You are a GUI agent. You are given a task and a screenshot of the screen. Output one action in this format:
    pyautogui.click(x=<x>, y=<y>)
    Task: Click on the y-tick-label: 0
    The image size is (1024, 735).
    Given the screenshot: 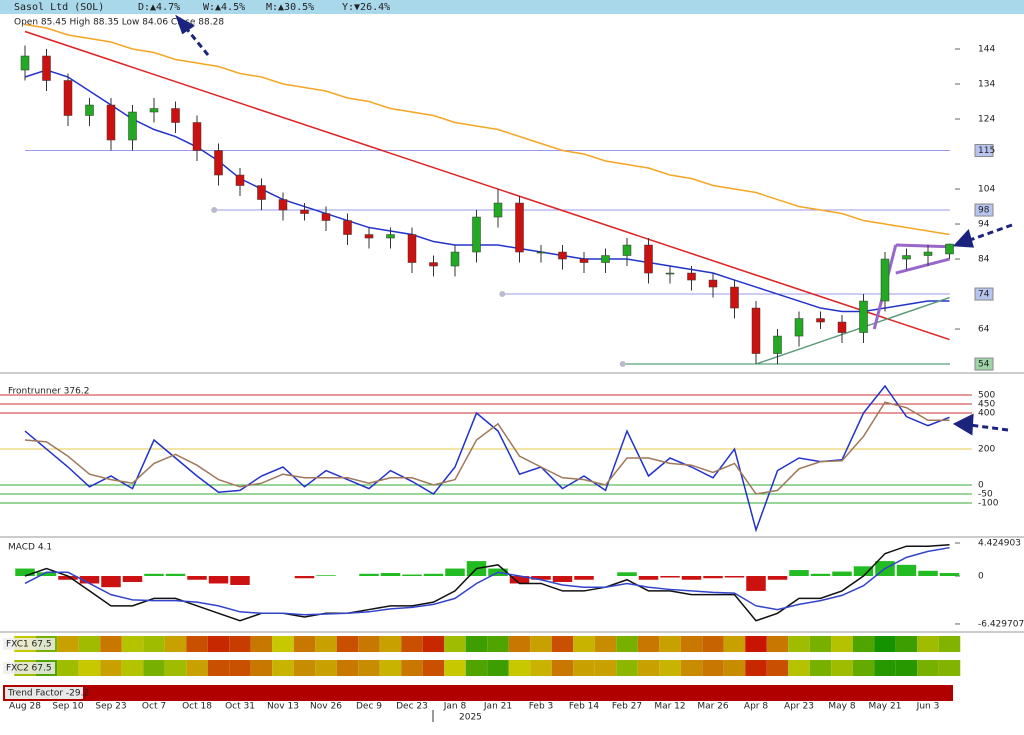 What is the action you would take?
    pyautogui.click(x=981, y=485)
    